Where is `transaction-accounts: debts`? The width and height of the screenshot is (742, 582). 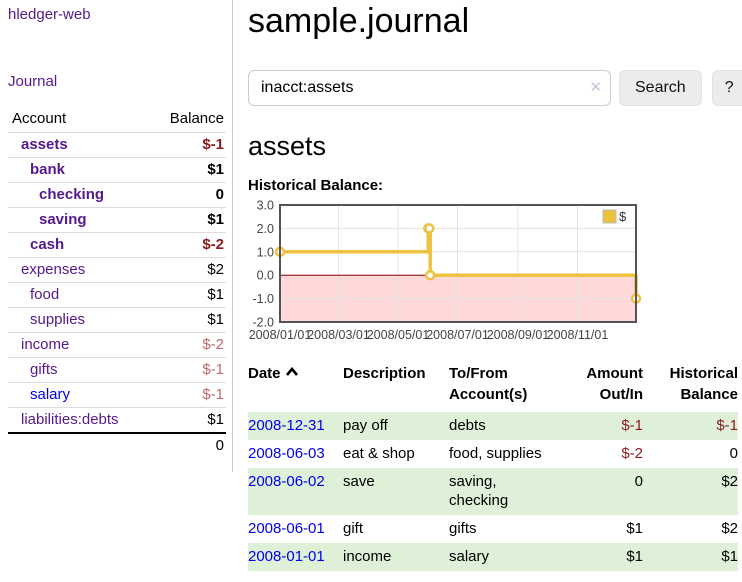
transaction-accounts: debts is located at coordinates (467, 425).